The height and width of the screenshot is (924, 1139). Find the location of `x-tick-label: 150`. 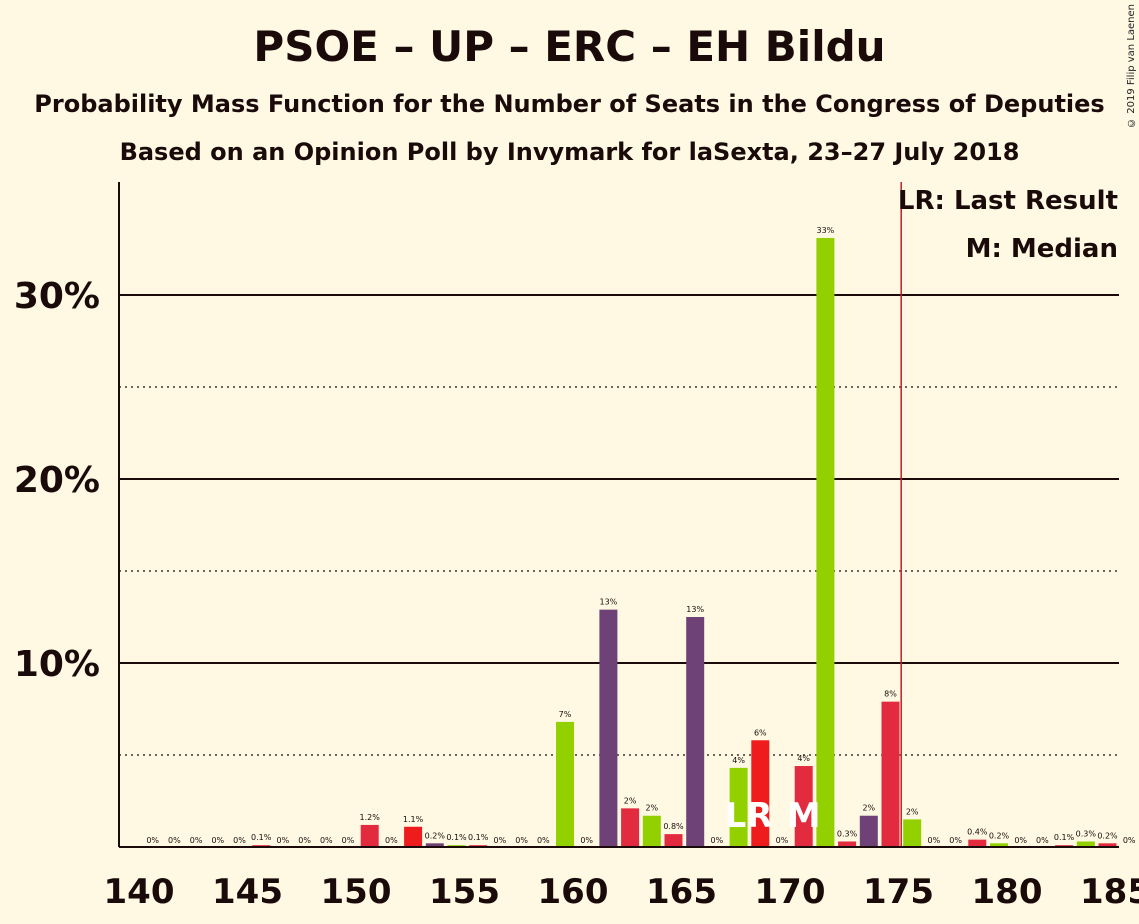

x-tick-label: 150 is located at coordinates (356, 892).